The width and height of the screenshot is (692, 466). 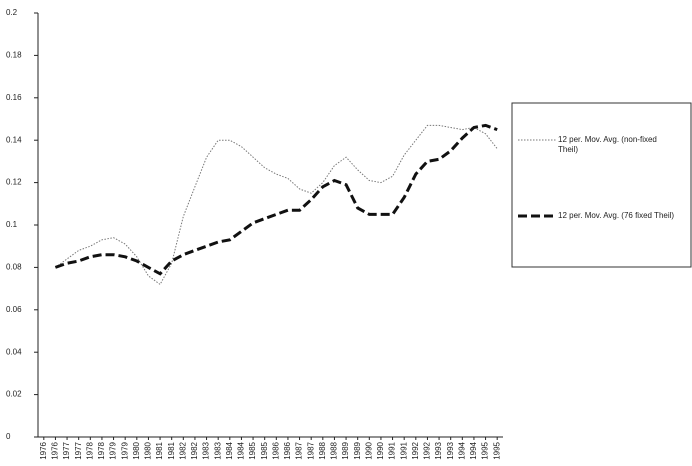 What do you see at coordinates (12, 12) in the screenshot?
I see `y-tick-label: 0.2` at bounding box center [12, 12].